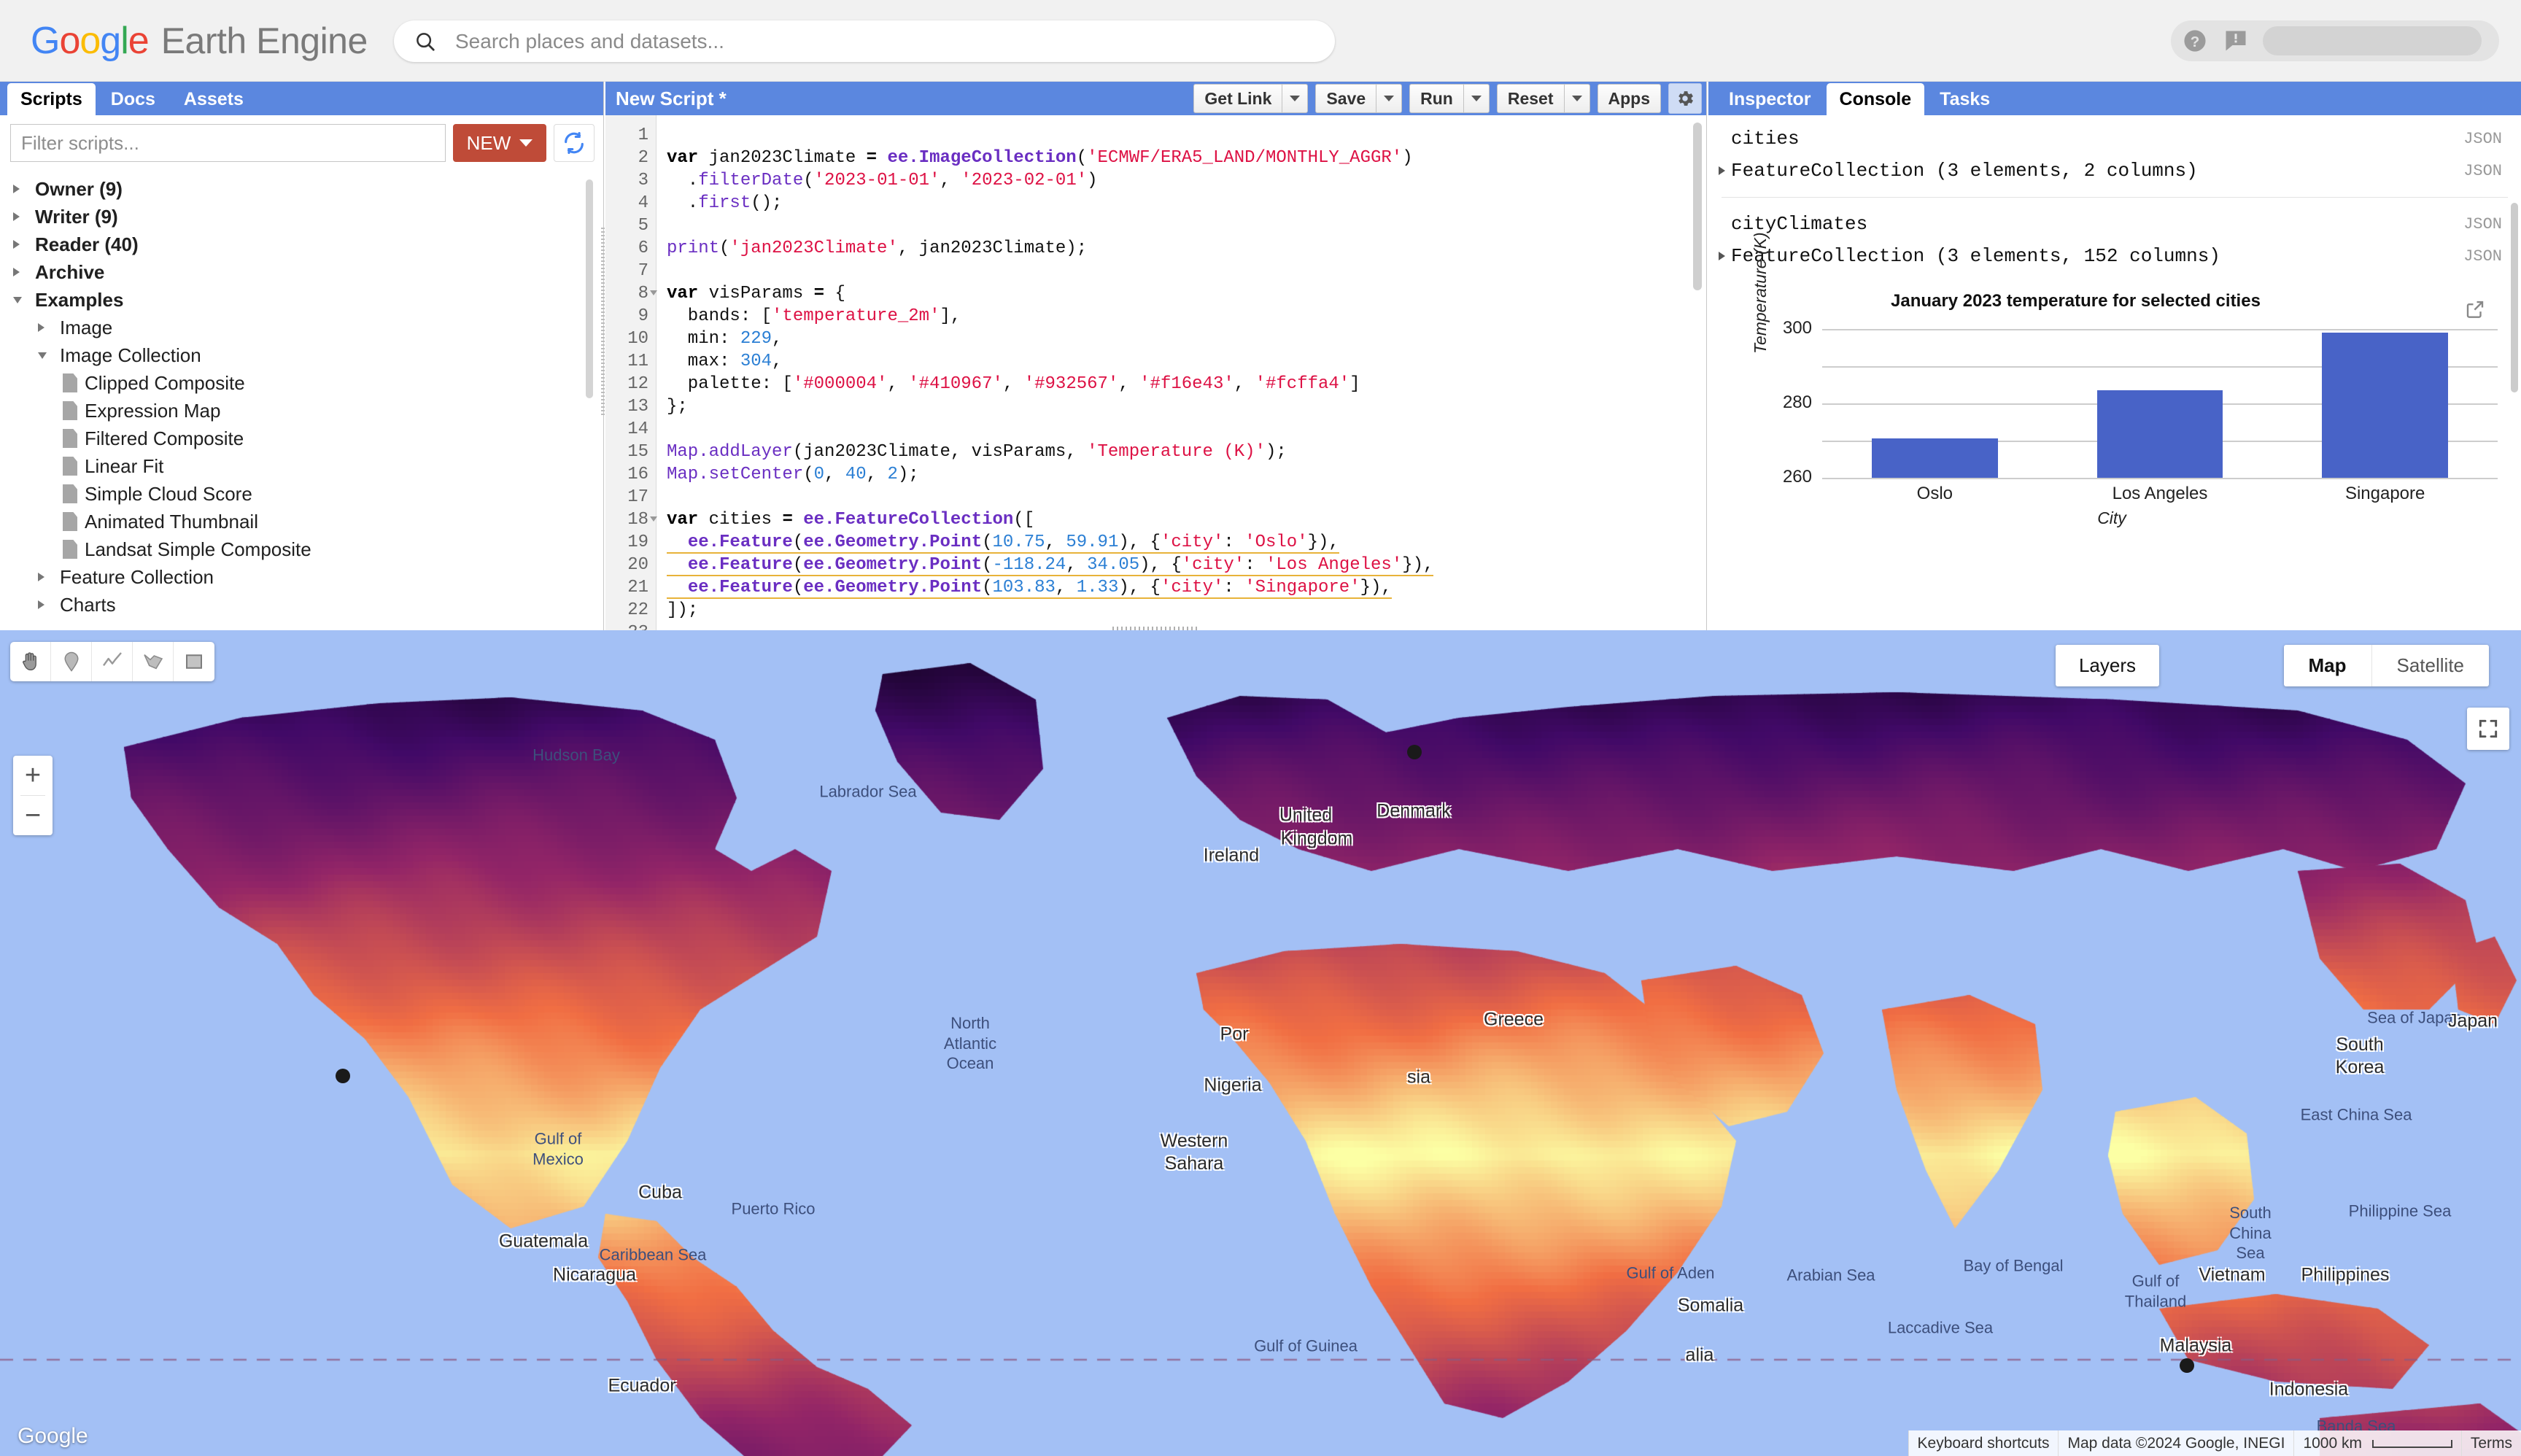 This screenshot has height=1456, width=2521. What do you see at coordinates (194, 661) in the screenshot?
I see `rectangle-icon` at bounding box center [194, 661].